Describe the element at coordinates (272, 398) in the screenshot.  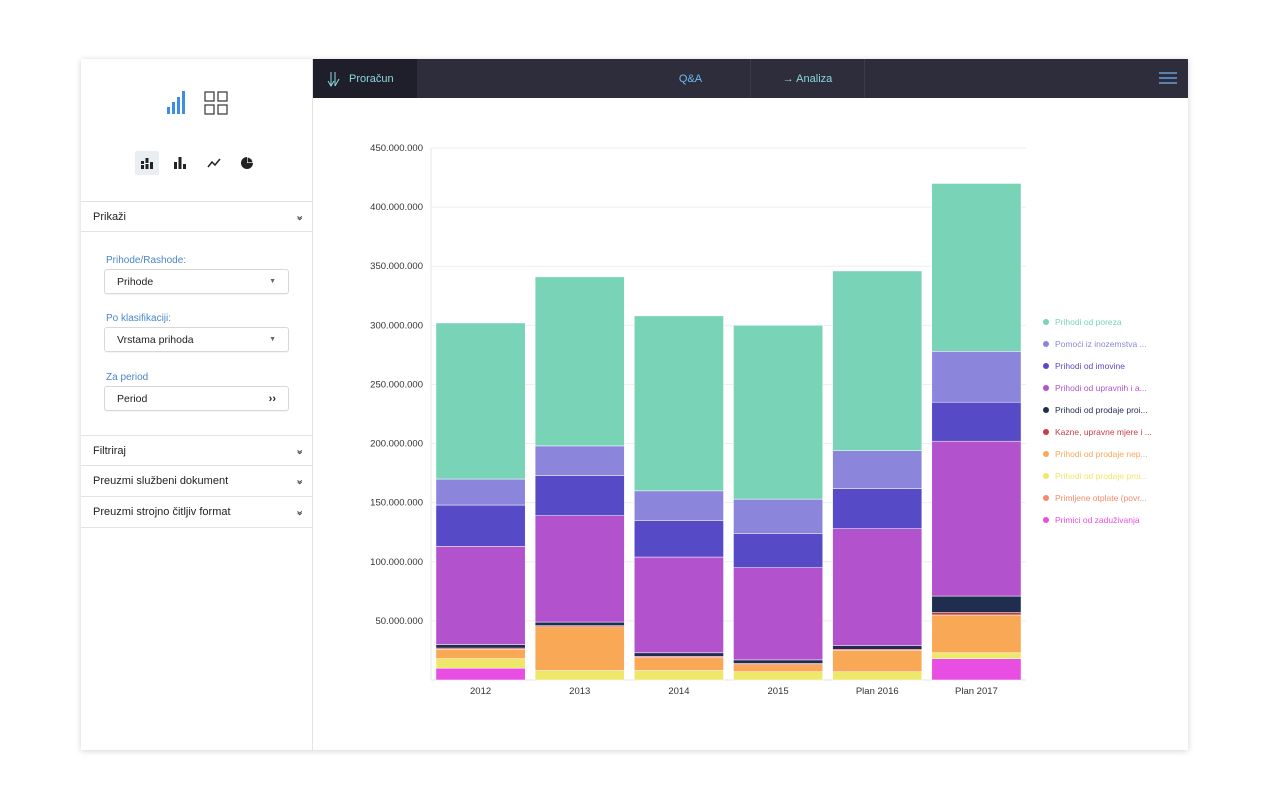
I see `double-chevron-right-icon: ››` at that location.